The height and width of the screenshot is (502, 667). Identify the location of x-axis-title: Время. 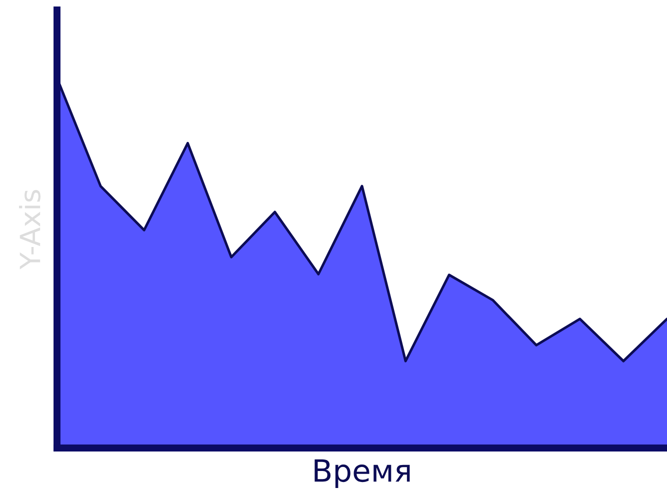
(362, 473).